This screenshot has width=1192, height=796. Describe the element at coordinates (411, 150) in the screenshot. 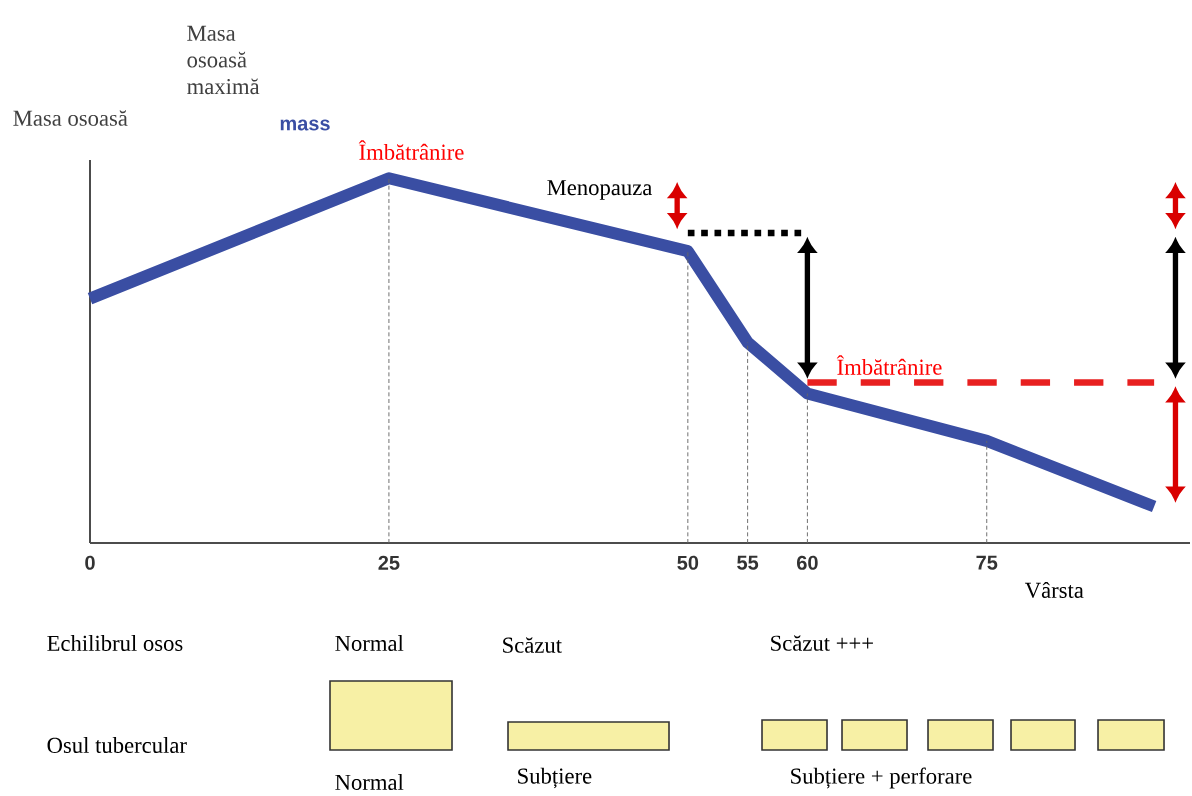

I see `text: Îmbătrânire` at that location.